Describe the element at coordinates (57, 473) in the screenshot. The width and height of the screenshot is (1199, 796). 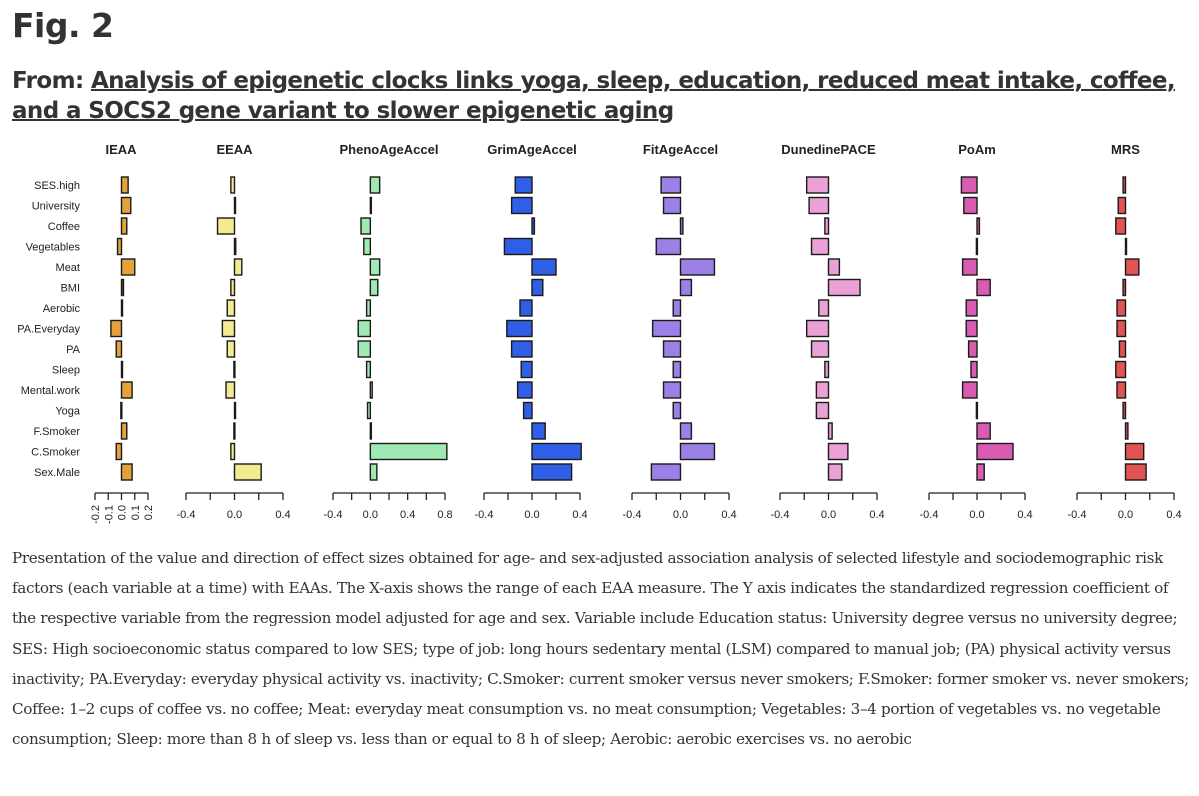
I see `category-label: Sex.Male` at that location.